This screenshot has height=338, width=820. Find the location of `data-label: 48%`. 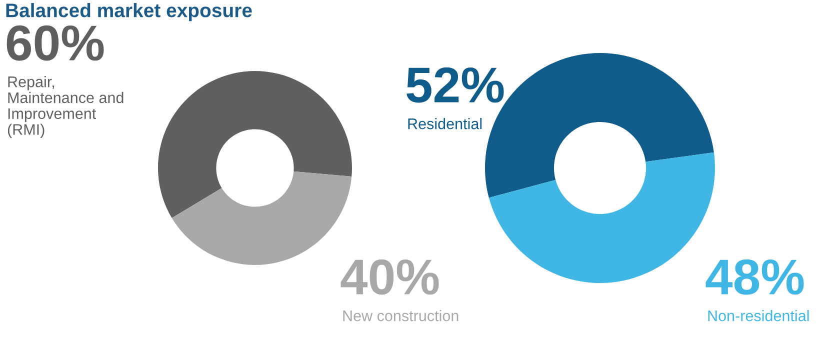

data-label: 48% is located at coordinates (755, 277).